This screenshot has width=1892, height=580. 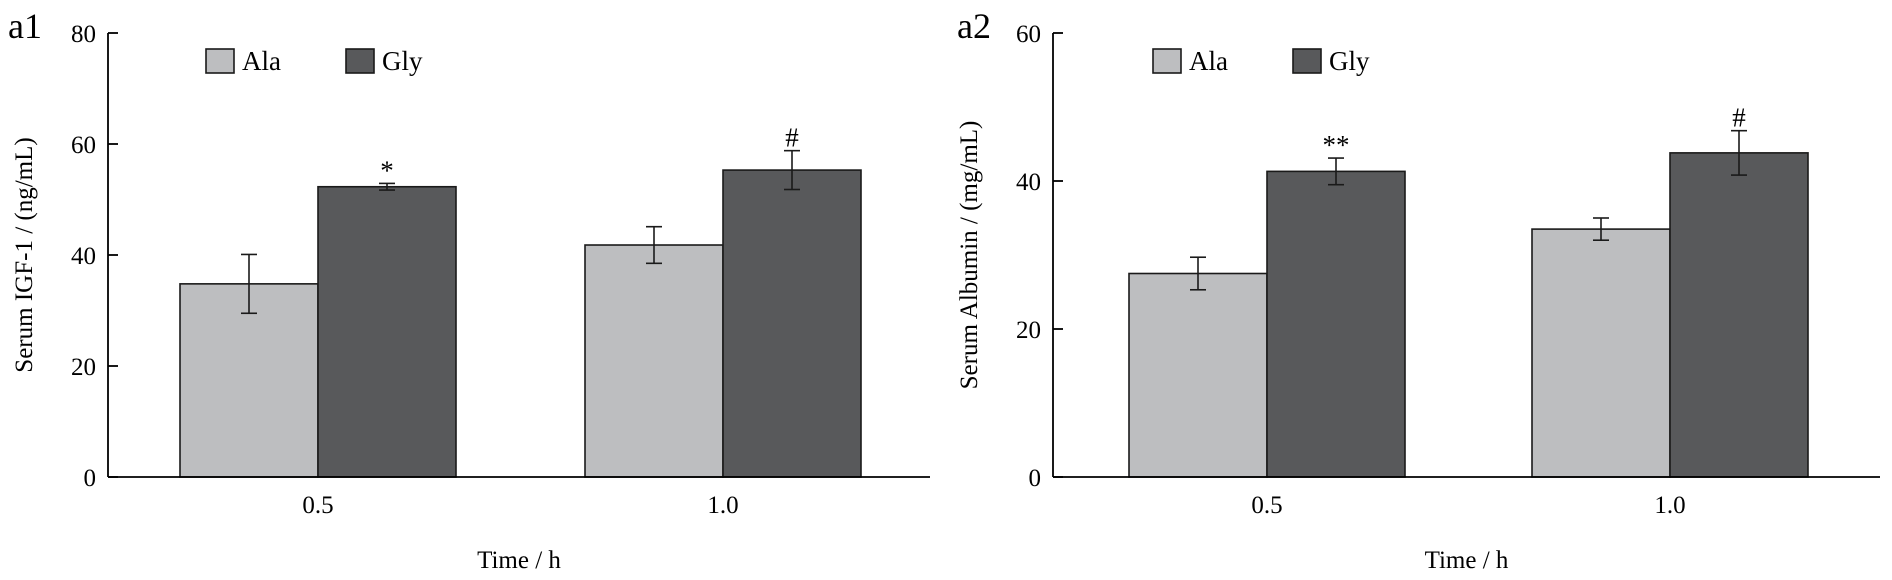 I want to click on significance-marker: **, so click(x=1336, y=145).